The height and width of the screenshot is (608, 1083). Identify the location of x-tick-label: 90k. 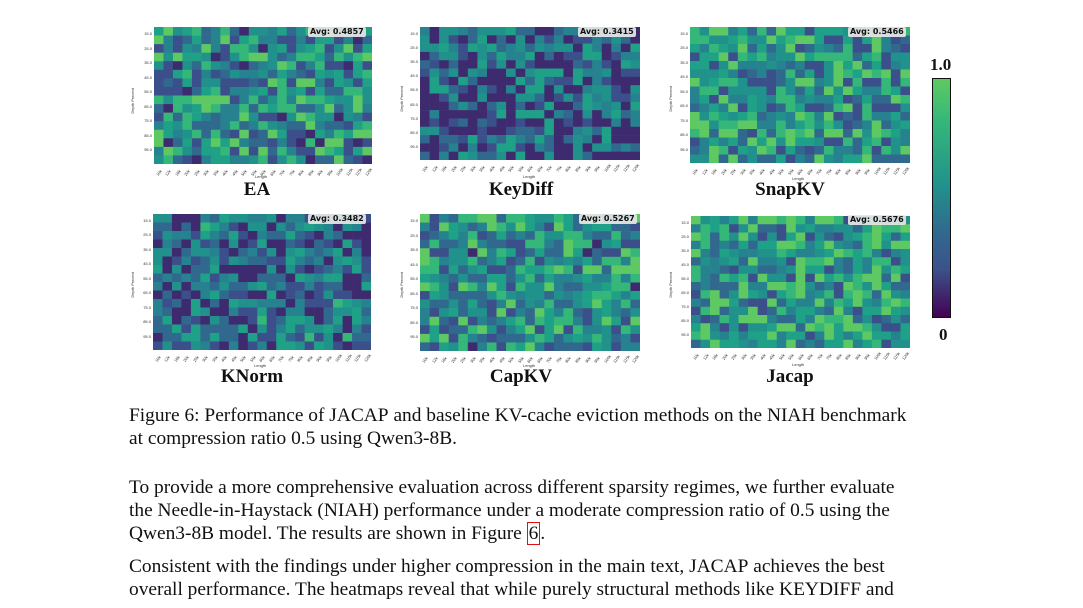
(857, 356).